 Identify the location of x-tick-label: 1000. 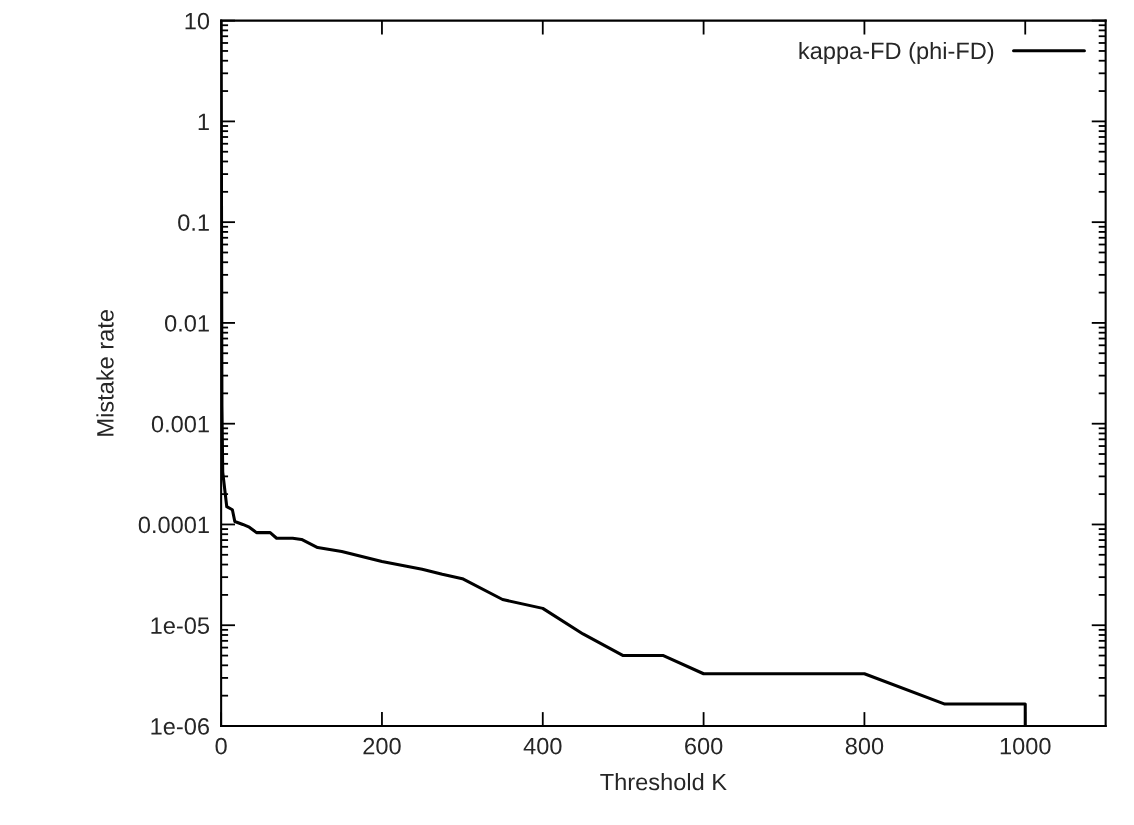
(1025, 746).